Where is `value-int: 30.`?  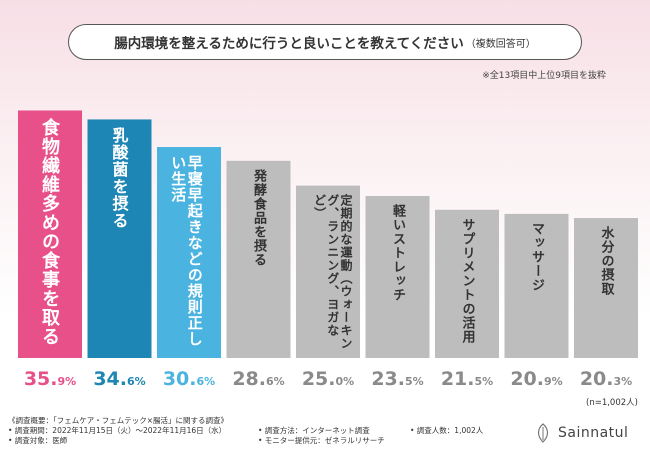 value-int: 30. is located at coordinates (179, 379).